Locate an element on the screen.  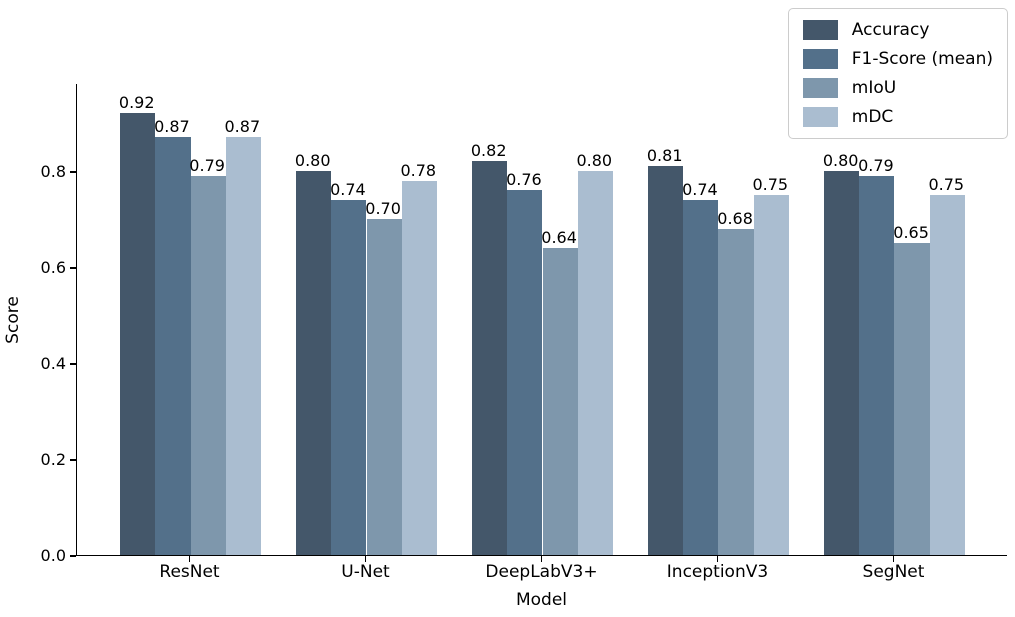
bar-value-label: 0.78 is located at coordinates (418, 170).